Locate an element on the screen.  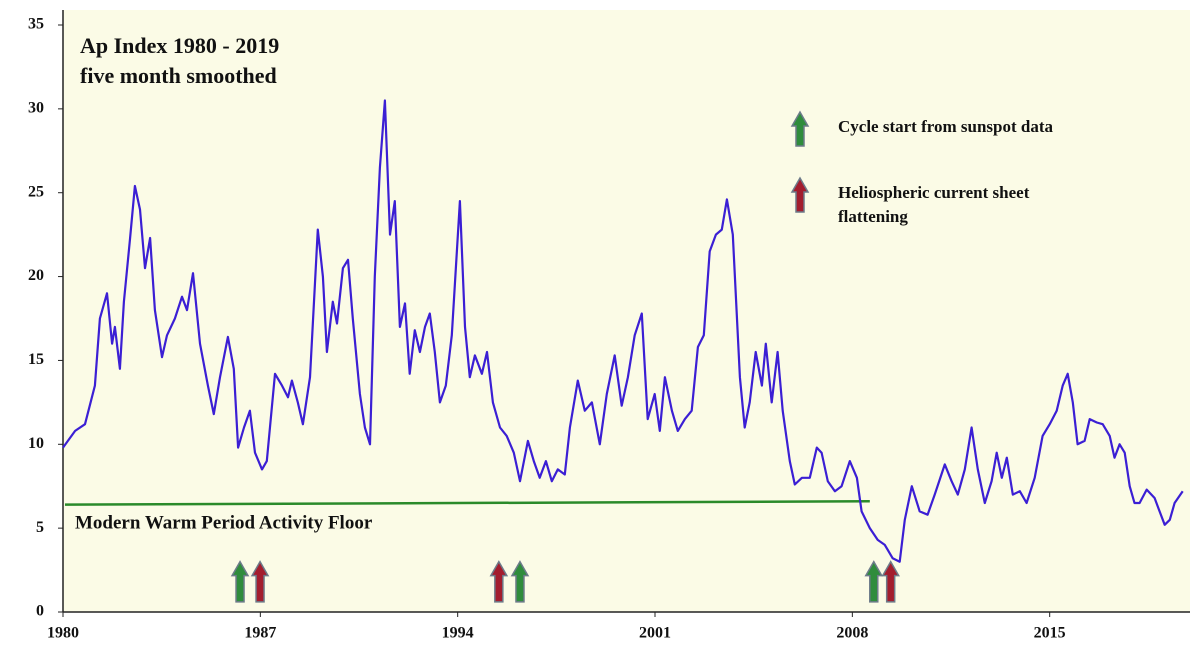
y-tick-label: 25 is located at coordinates (36, 191).